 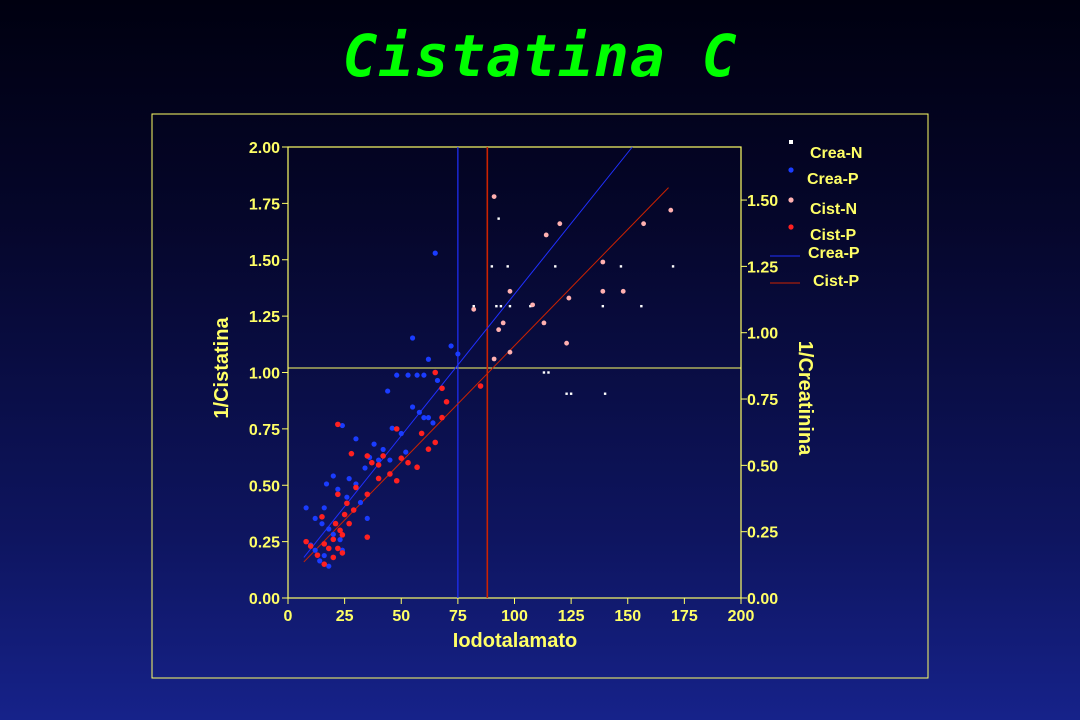 I want to click on y-tick-label: 1.25, so click(x=264, y=317).